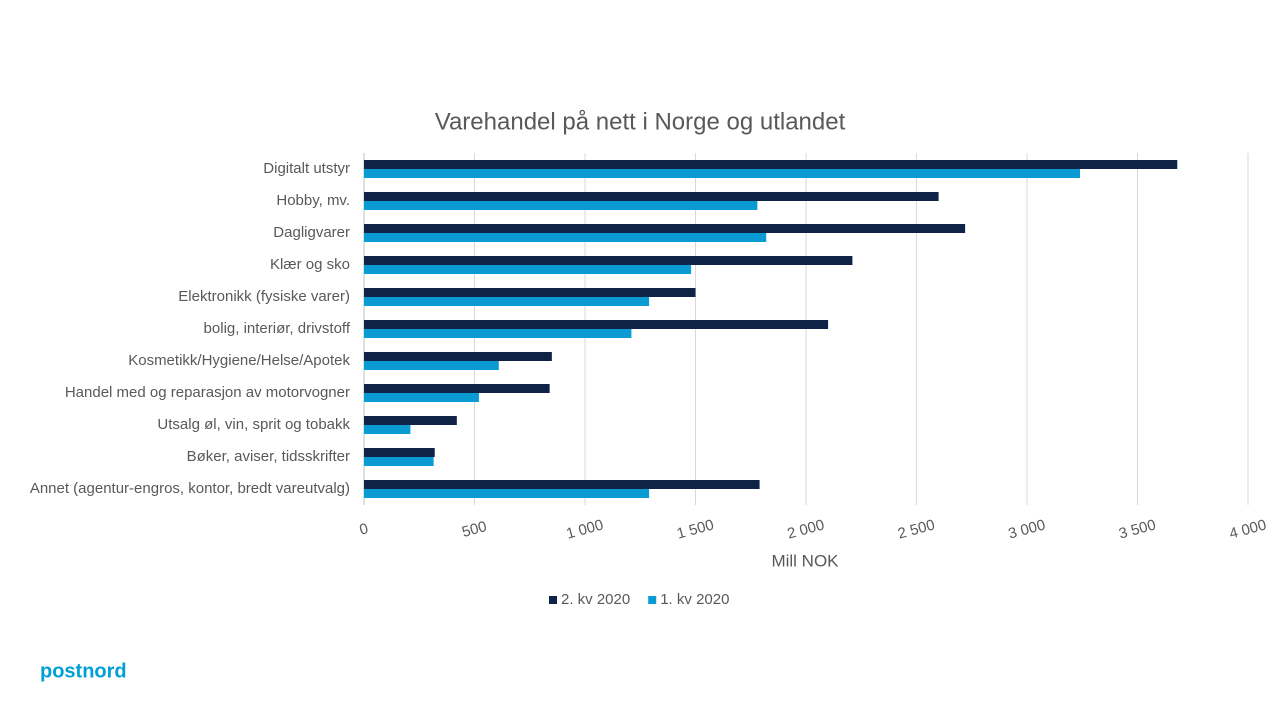 Image resolution: width=1280 pixels, height=720 pixels. What do you see at coordinates (364, 529) in the screenshot?
I see `x-tick-label: 0` at bounding box center [364, 529].